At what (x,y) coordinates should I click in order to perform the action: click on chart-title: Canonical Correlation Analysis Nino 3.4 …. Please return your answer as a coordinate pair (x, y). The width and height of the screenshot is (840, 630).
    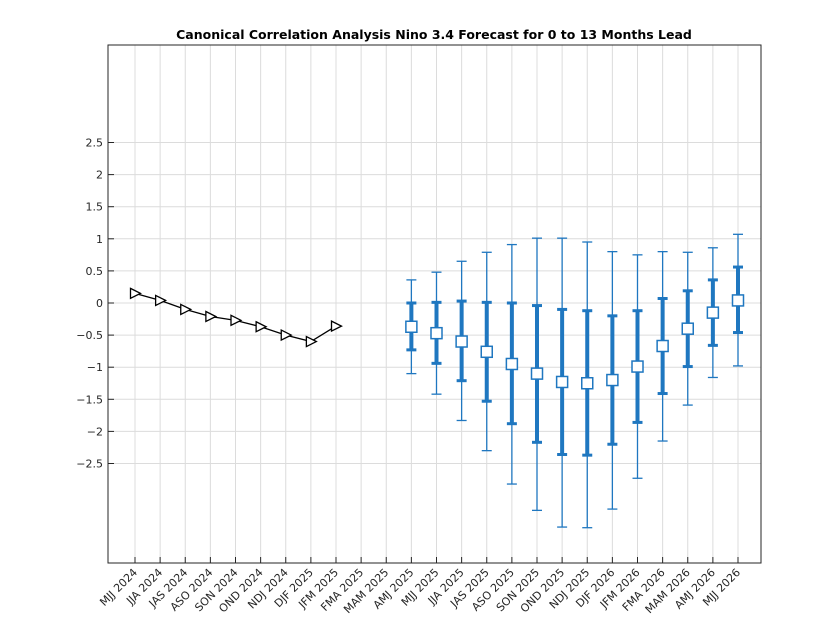
    Looking at the image, I should click on (434, 34).